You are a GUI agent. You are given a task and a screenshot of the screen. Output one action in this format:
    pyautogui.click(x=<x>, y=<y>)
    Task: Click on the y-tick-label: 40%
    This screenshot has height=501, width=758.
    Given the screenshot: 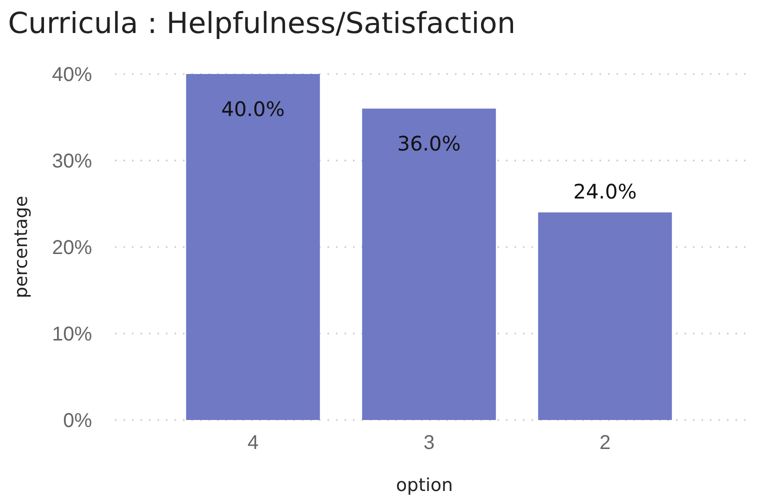 What is the action you would take?
    pyautogui.click(x=72, y=75)
    